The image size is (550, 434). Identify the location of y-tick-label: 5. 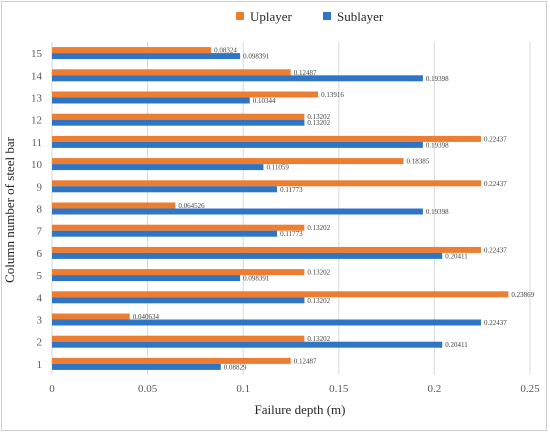
(40, 276).